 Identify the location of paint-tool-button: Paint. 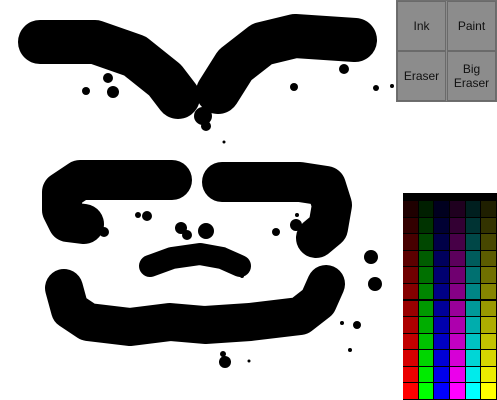
(471, 26).